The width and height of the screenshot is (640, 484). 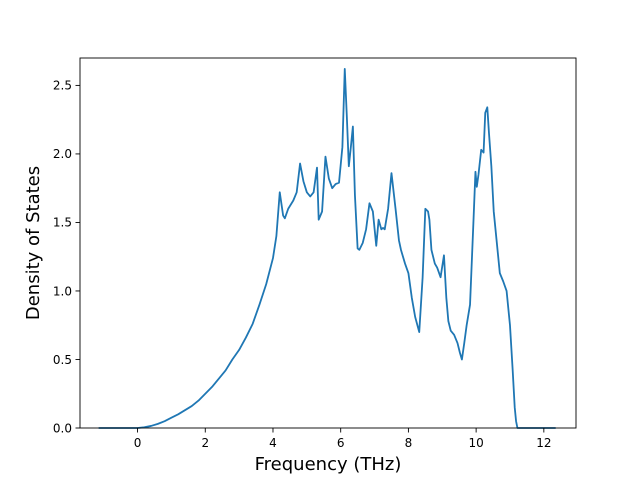 I want to click on y-axis-ticks: 0.0 0.5 1.0 1.5 2.0 2.5, so click(x=66, y=257).